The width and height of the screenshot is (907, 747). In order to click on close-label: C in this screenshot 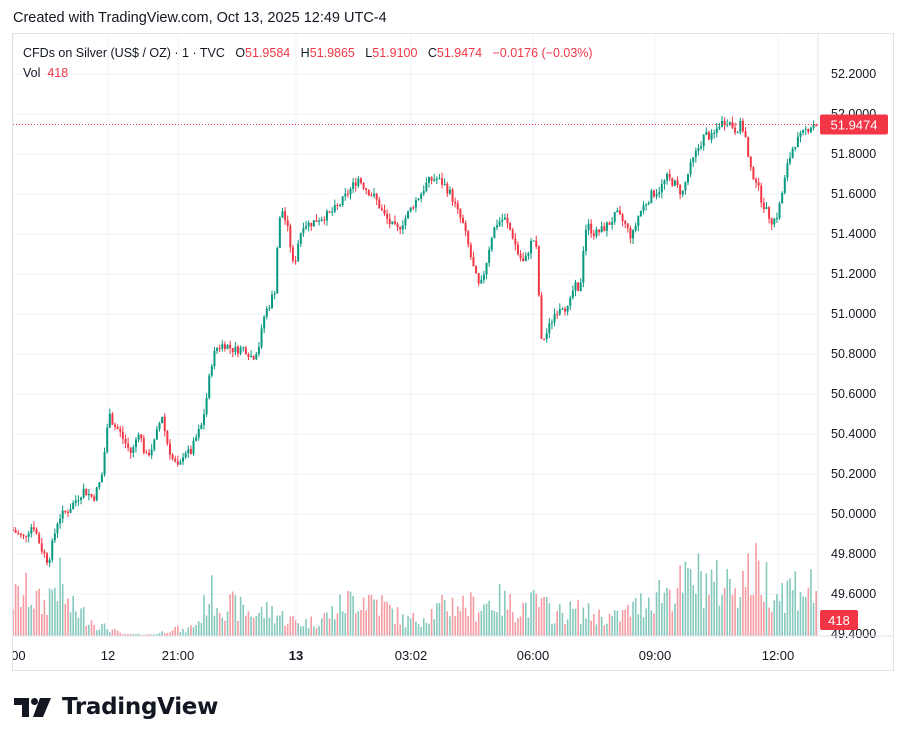, I will do `click(432, 53)`.